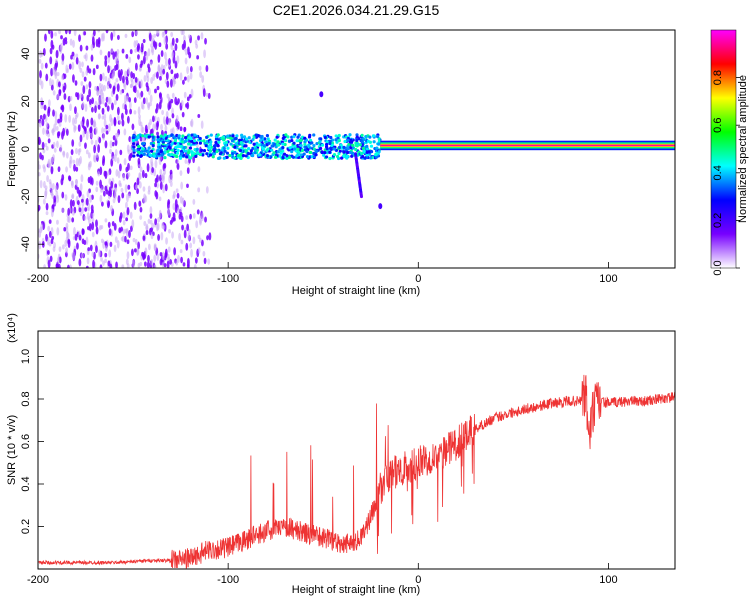  What do you see at coordinates (608, 279) in the screenshot?
I see `spectrogram-x-tick-label: 100` at bounding box center [608, 279].